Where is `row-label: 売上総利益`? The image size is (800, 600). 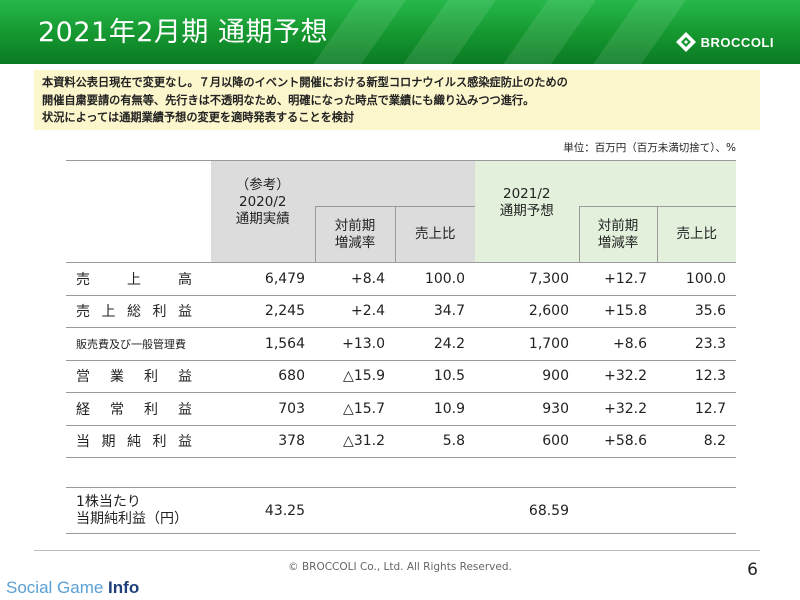
row-label: 売上総利益 is located at coordinates (138, 311).